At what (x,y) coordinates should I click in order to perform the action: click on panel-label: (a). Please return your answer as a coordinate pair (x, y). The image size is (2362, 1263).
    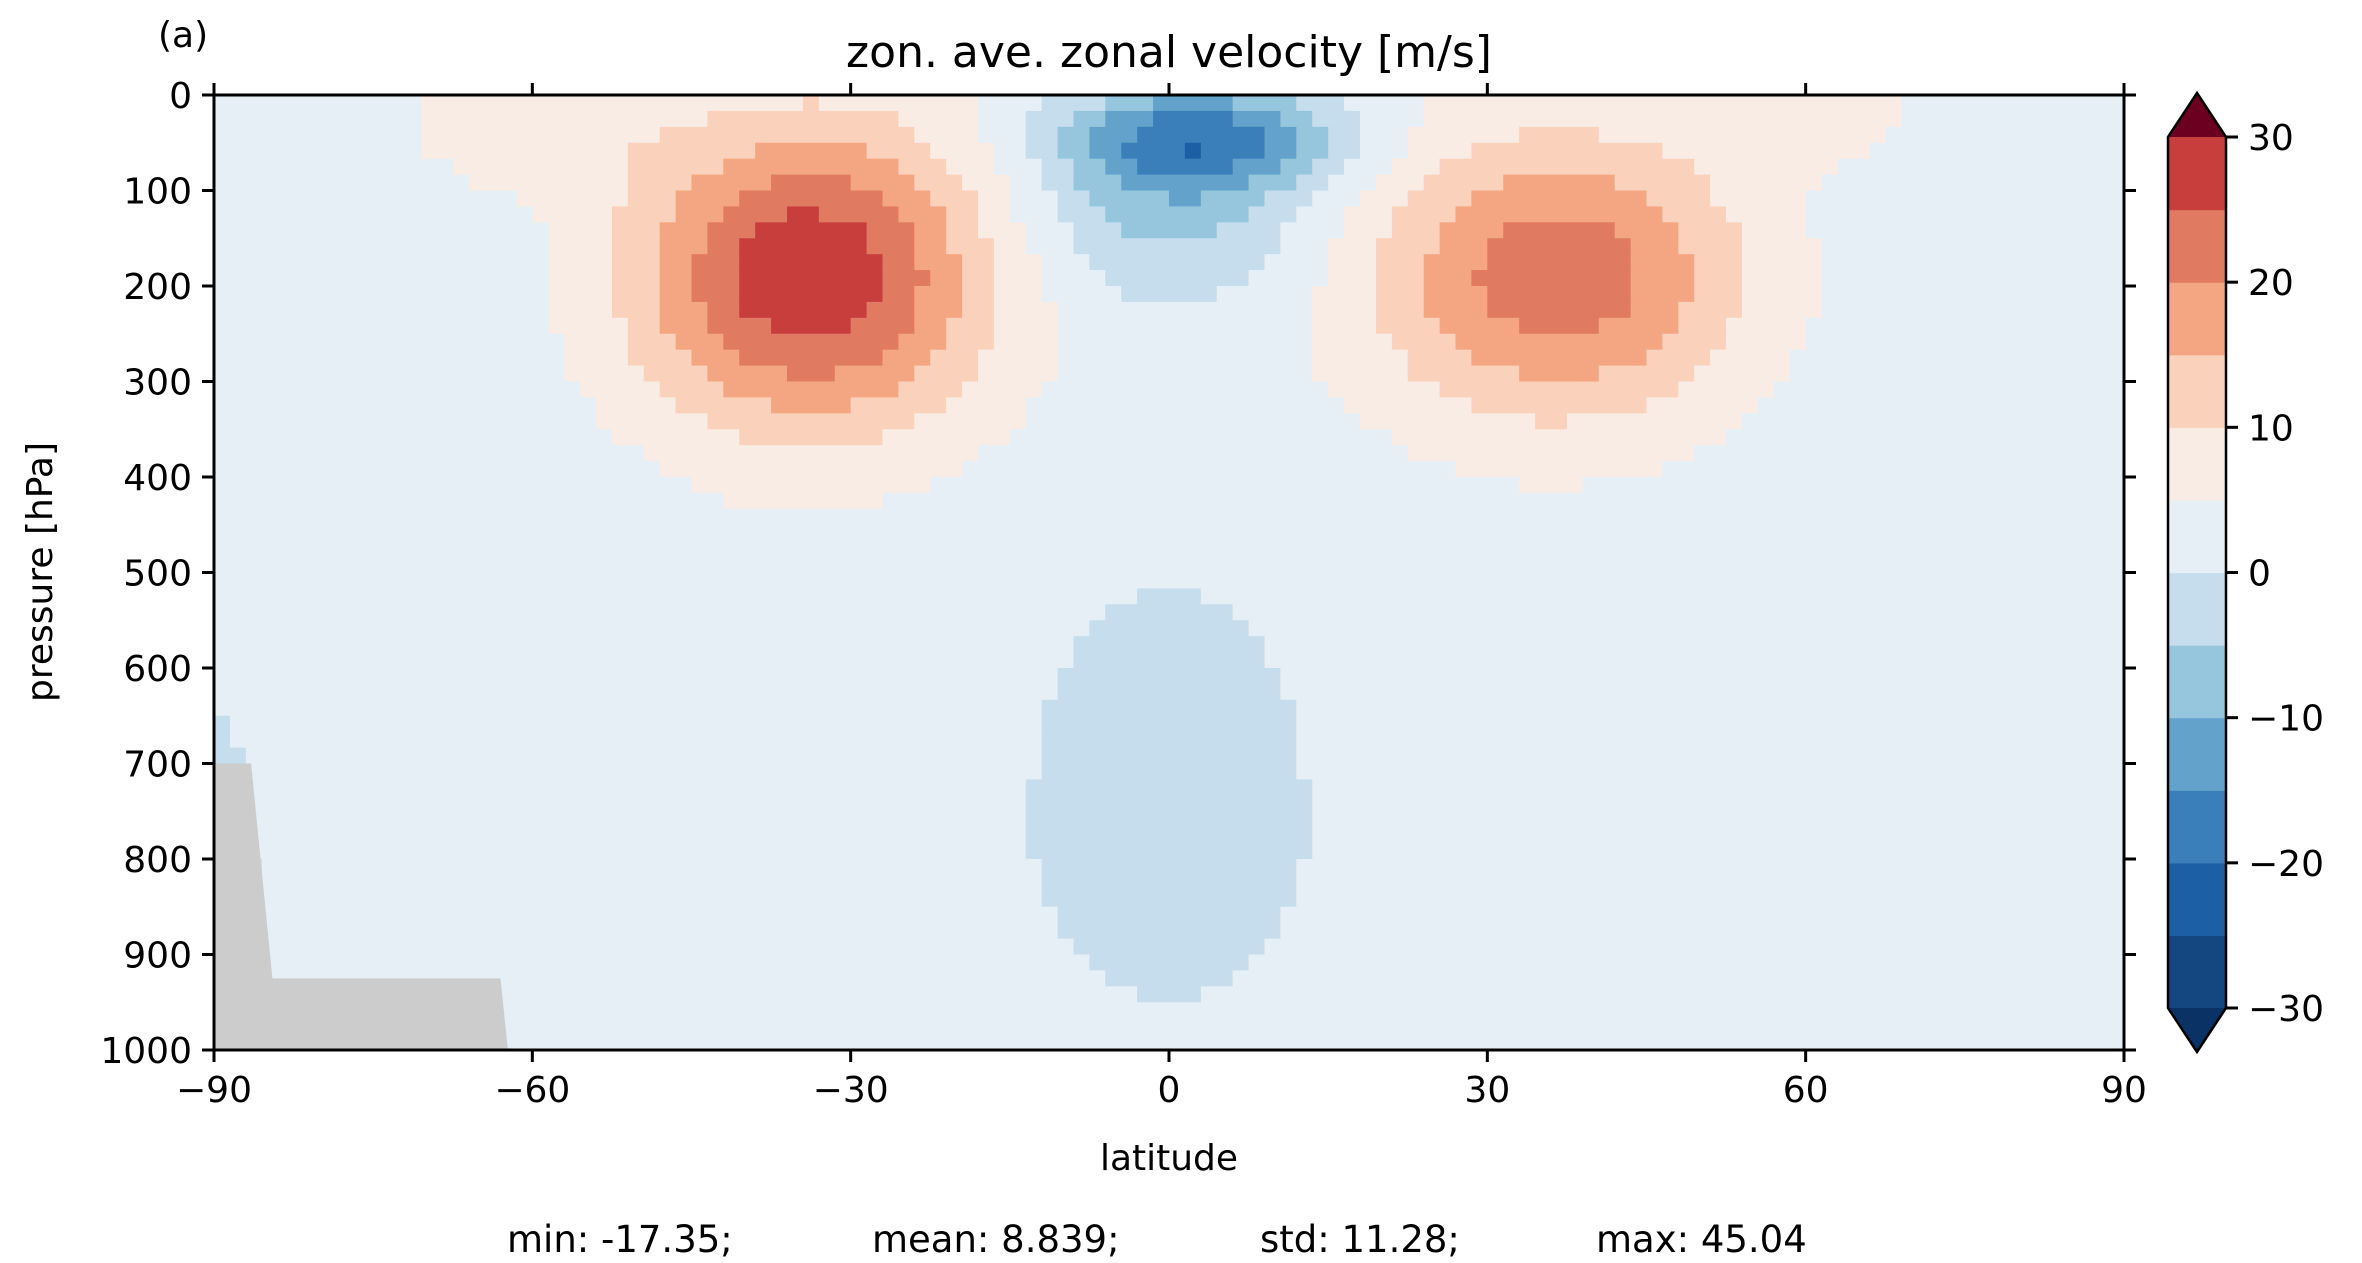
    Looking at the image, I should click on (183, 35).